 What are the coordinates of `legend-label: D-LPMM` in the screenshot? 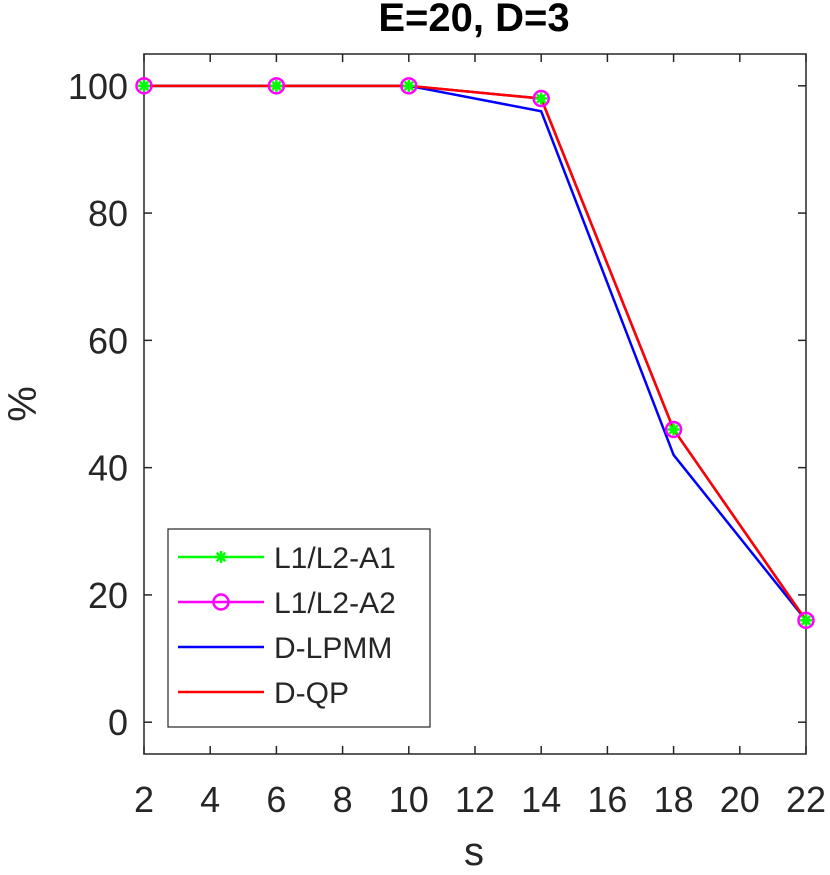 It's located at (333, 648).